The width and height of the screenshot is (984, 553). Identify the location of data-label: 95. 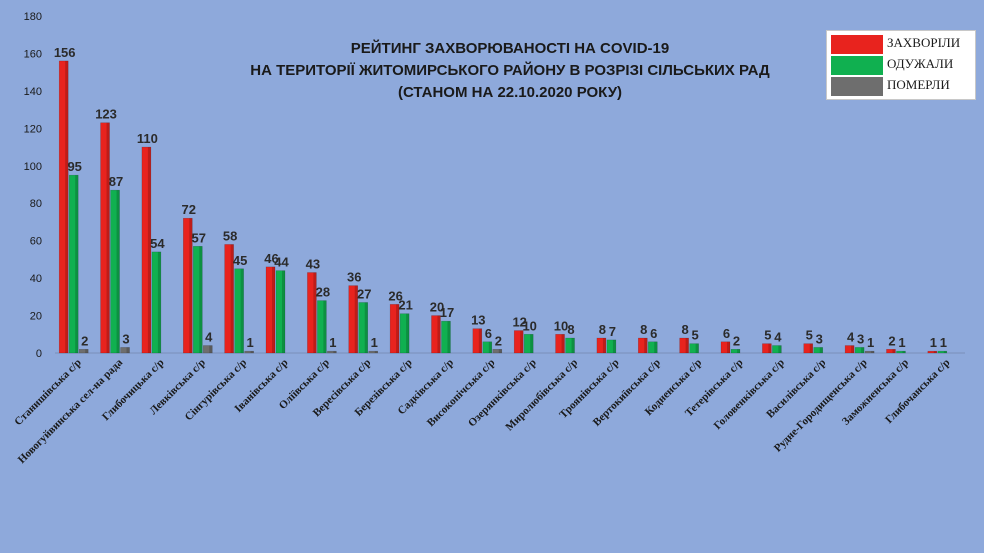
(74, 166).